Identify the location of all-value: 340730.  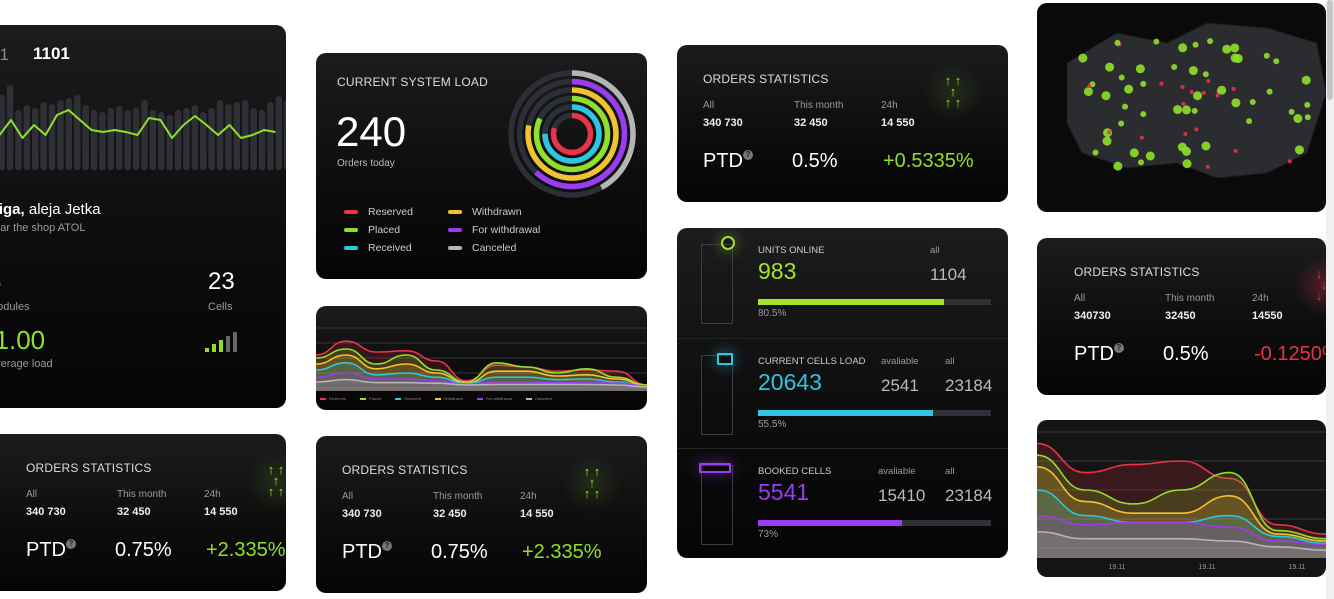
(1092, 316).